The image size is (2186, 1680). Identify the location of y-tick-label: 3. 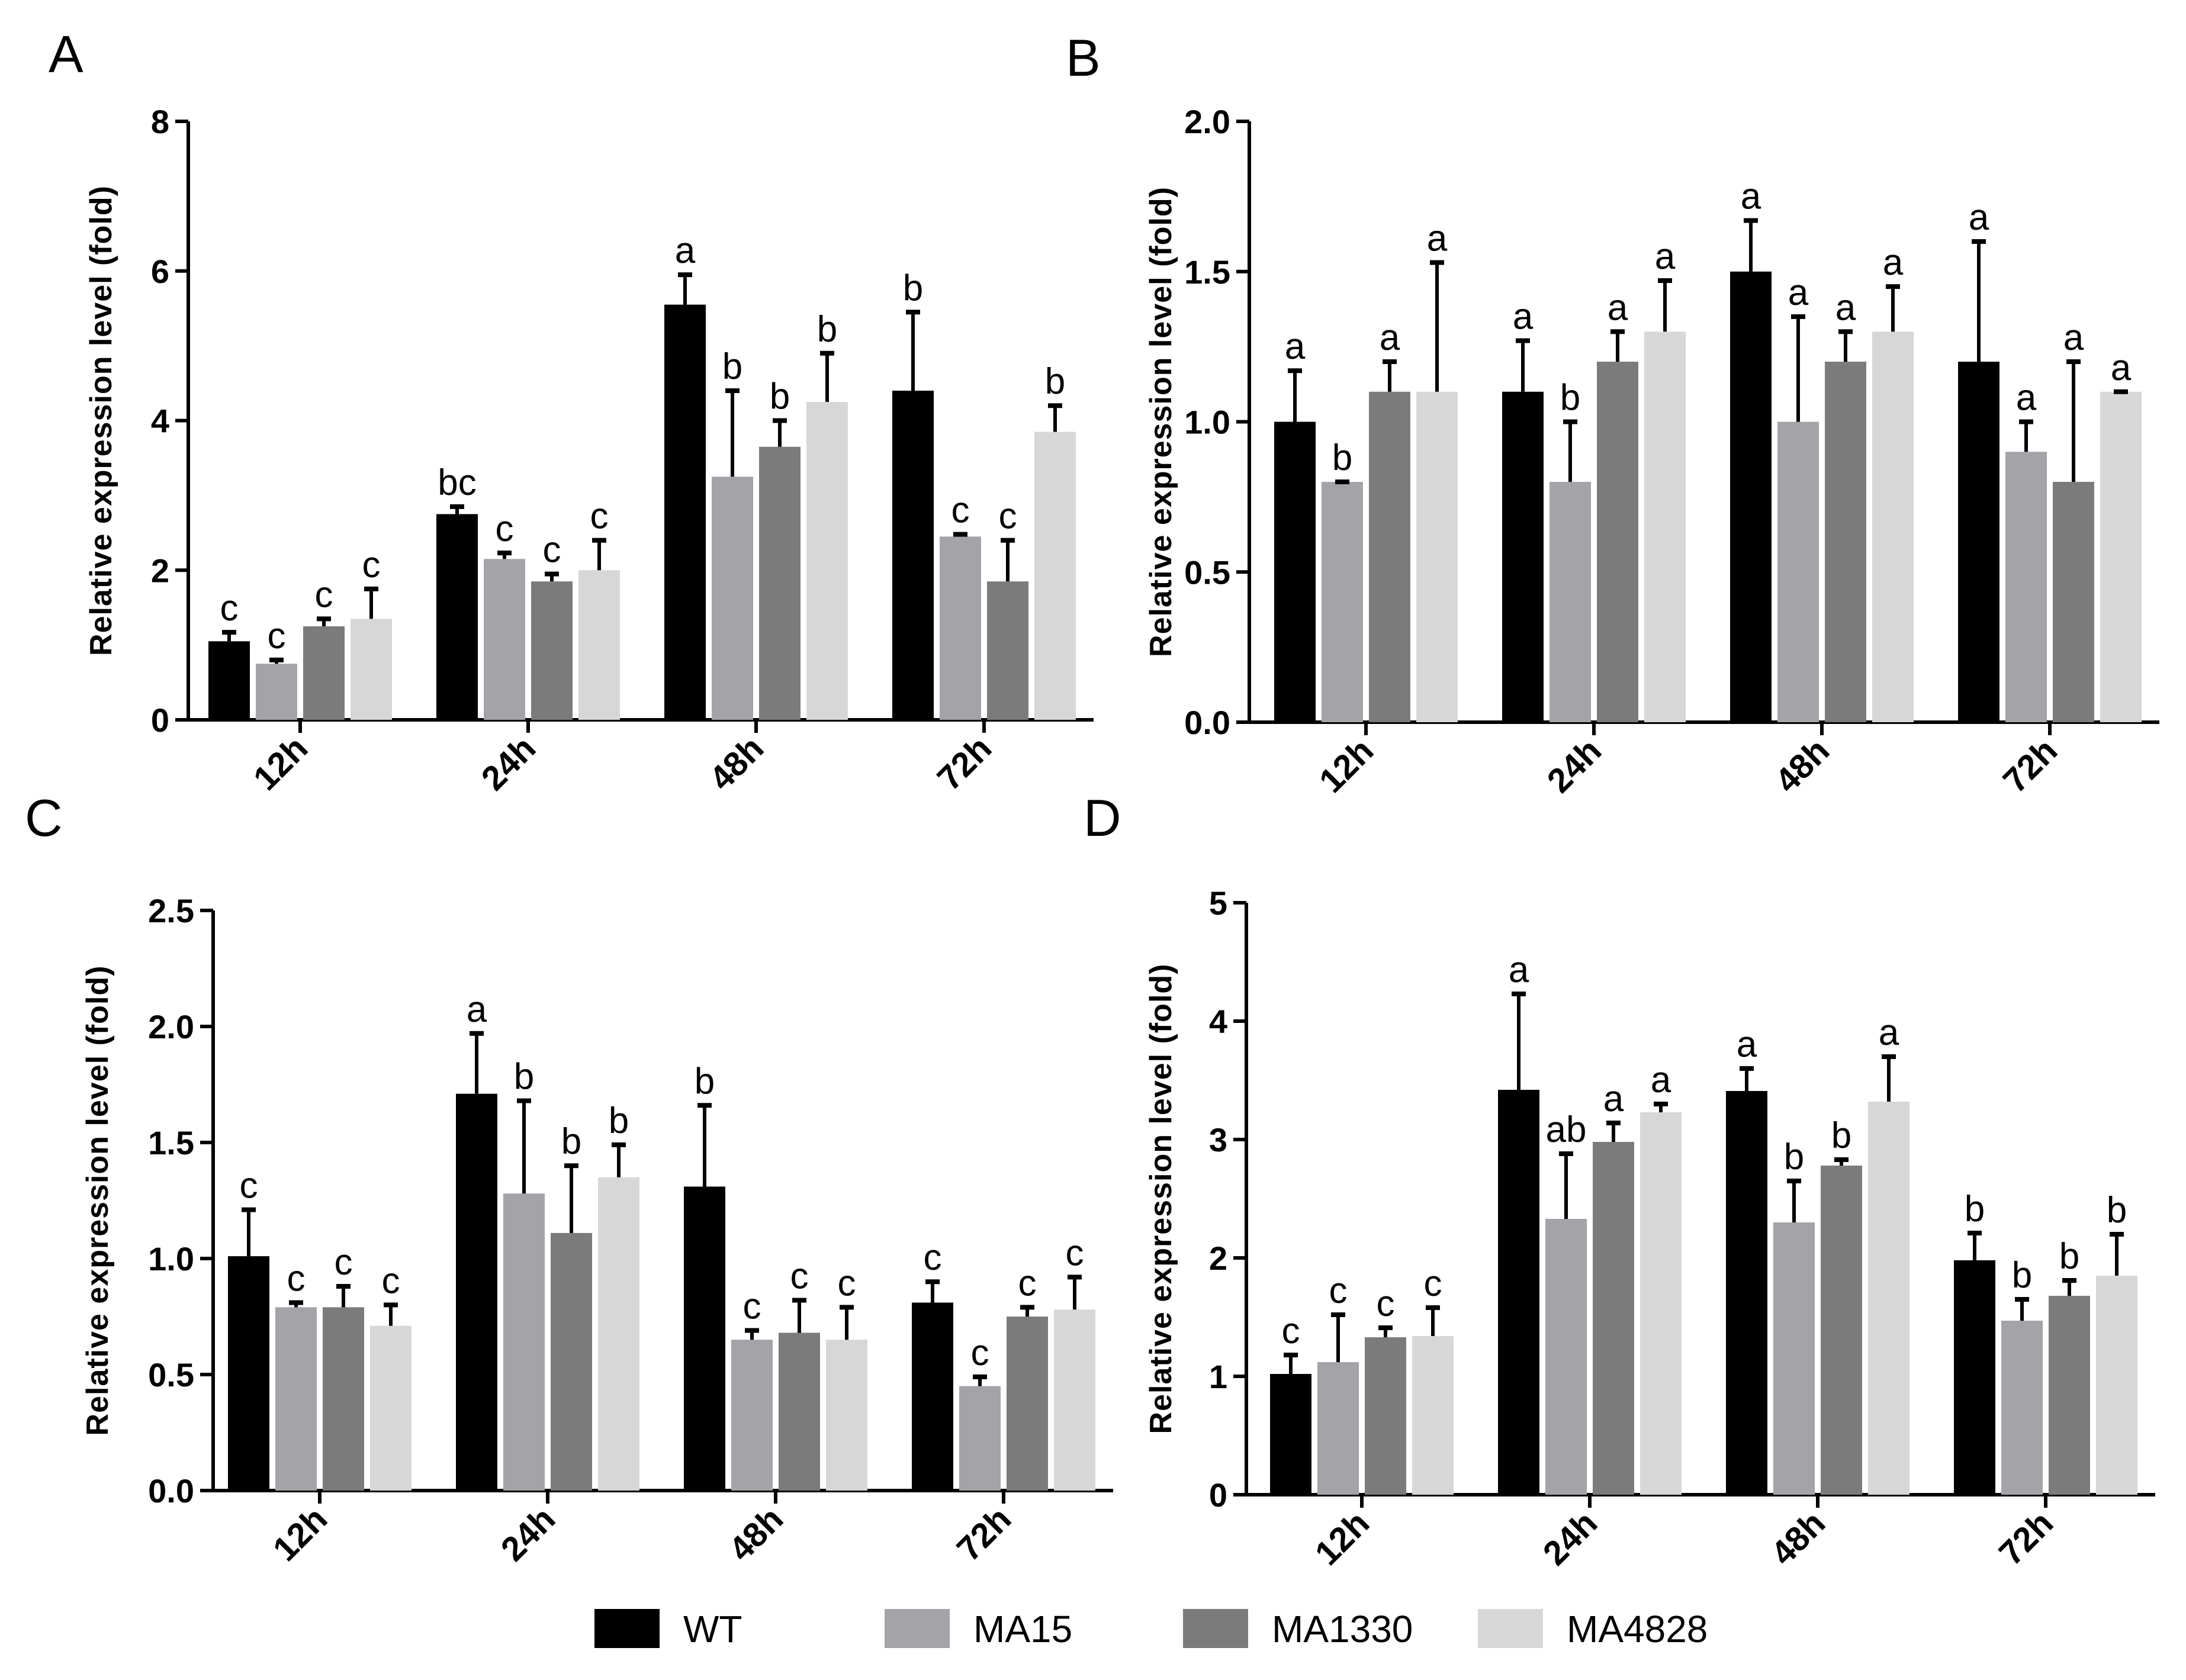
(1218, 1139).